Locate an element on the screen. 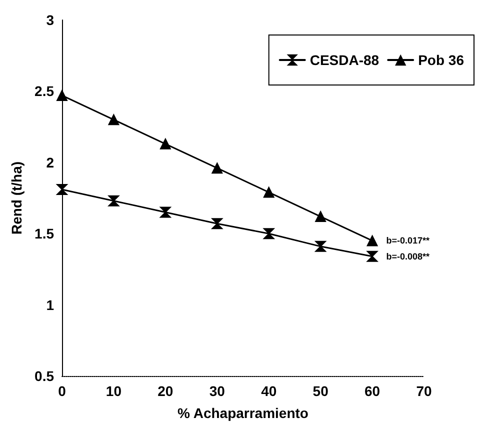 The width and height of the screenshot is (494, 428). x-tick-label: 40 is located at coordinates (269, 391).